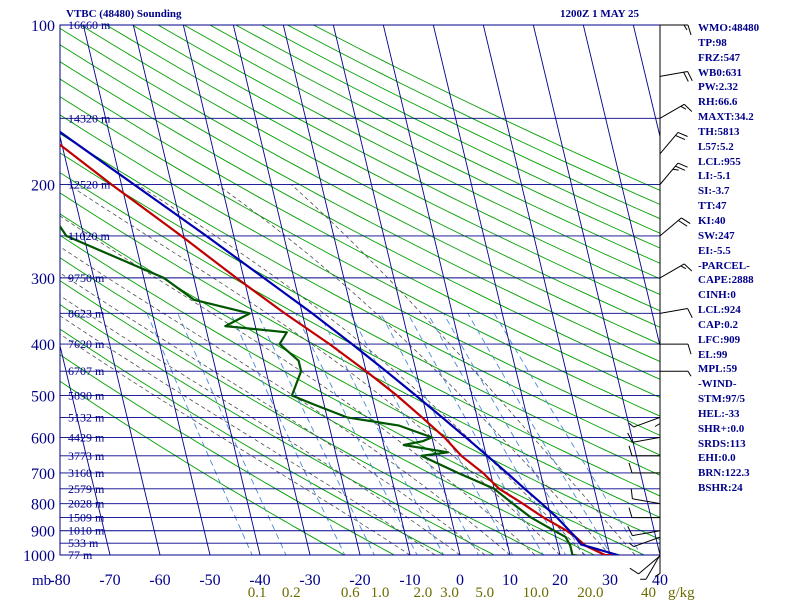 Image resolution: width=800 pixels, height=600 pixels. What do you see at coordinates (717, 384) in the screenshot?
I see `index-entry: -WIND-` at bounding box center [717, 384].